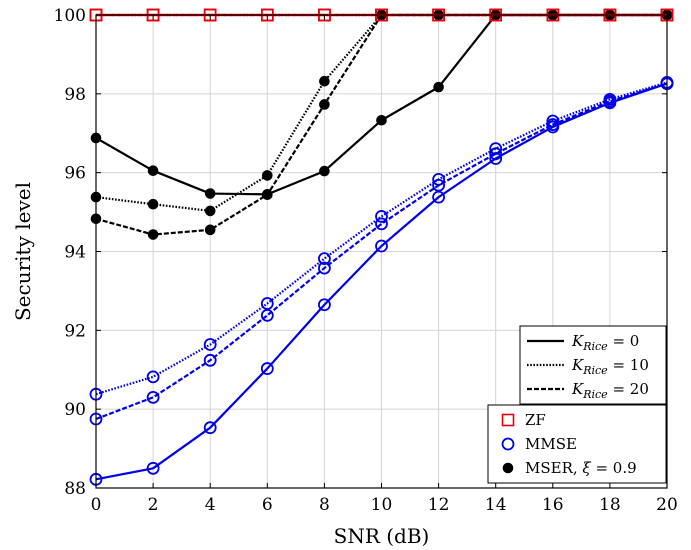 The image size is (691, 550). What do you see at coordinates (70, 16) in the screenshot?
I see `y-tick-label: 100` at bounding box center [70, 16].